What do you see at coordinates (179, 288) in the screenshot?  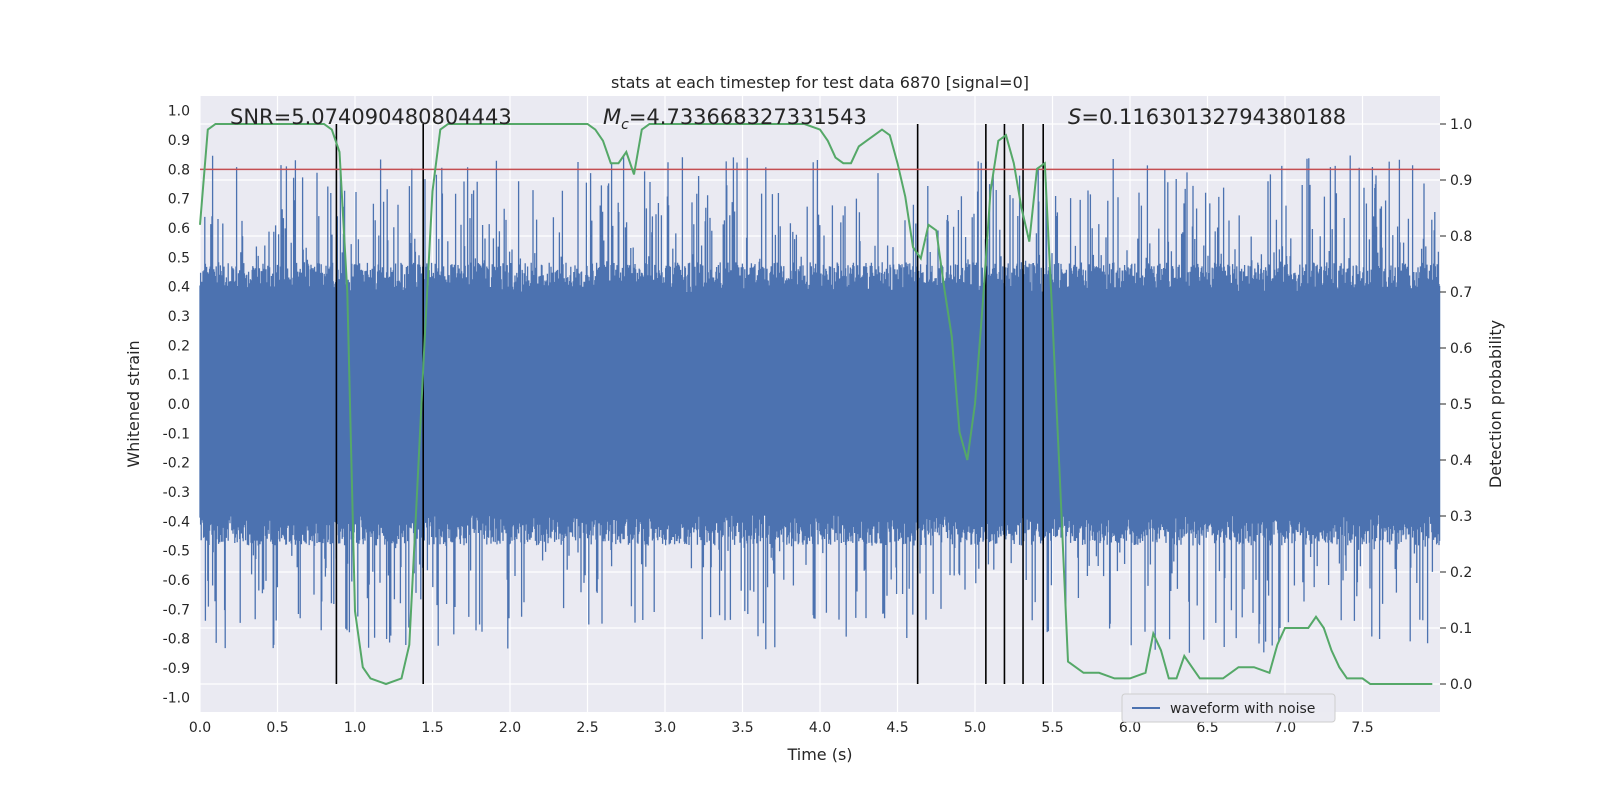 I see `y-tick-label: 0.4` at bounding box center [179, 288].